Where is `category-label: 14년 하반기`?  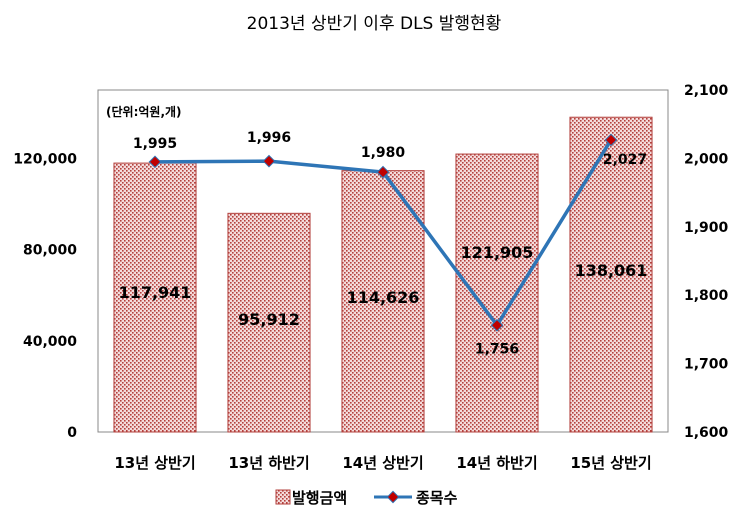
category-label: 14년 하반기 is located at coordinates (496, 463).